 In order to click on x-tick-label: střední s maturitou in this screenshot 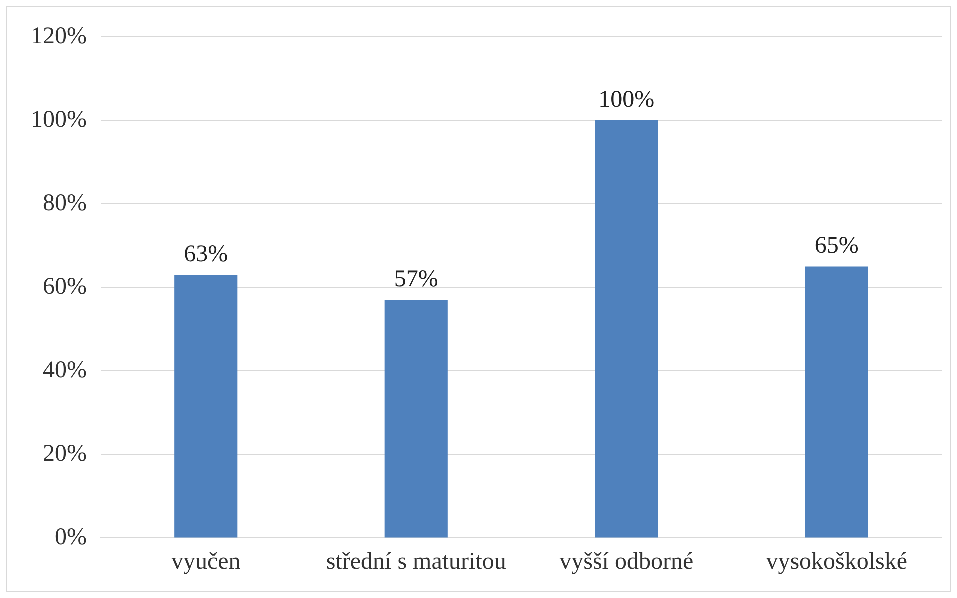, I will do `click(416, 561)`.